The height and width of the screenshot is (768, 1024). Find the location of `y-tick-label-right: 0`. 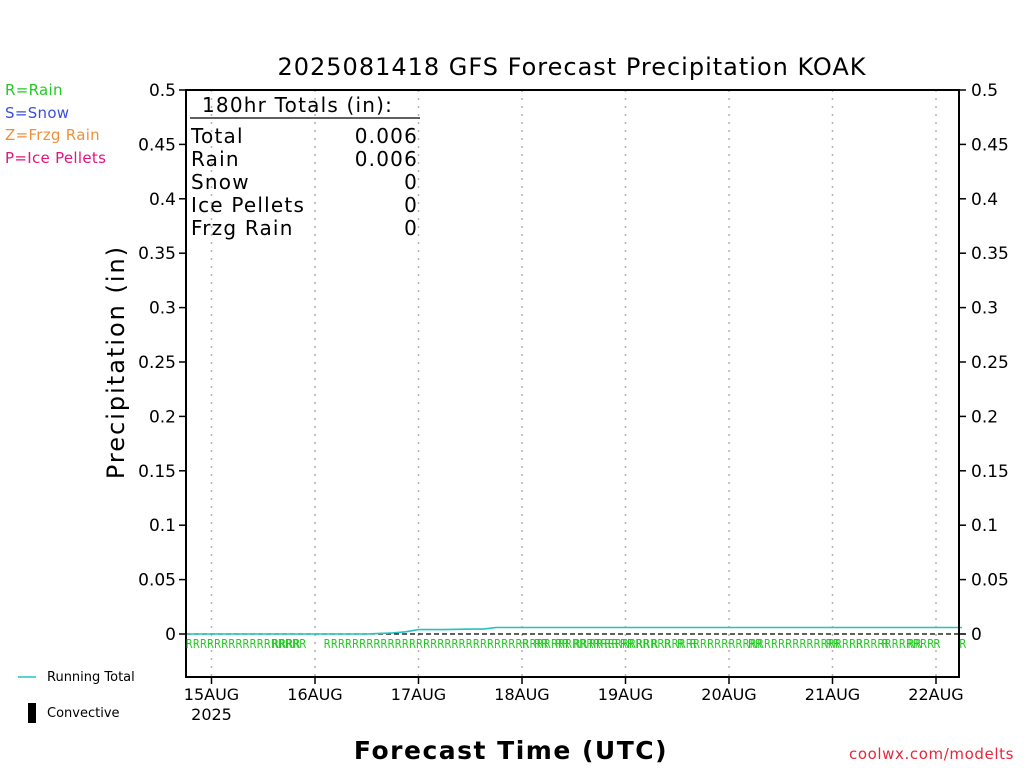

y-tick-label-right: 0 is located at coordinates (976, 635).